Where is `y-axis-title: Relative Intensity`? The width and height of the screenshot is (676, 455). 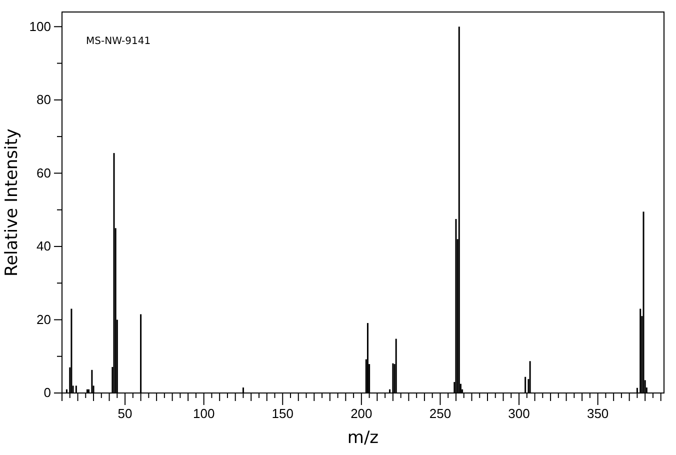
y-axis-title: Relative Intensity is located at coordinates (12, 202).